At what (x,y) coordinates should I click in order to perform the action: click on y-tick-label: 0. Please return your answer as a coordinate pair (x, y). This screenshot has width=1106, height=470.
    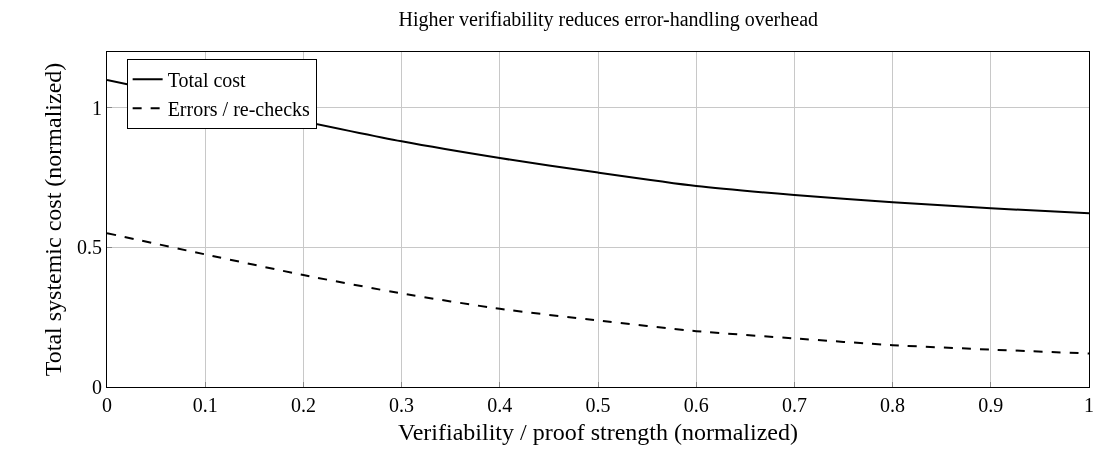
    Looking at the image, I should click on (97, 387).